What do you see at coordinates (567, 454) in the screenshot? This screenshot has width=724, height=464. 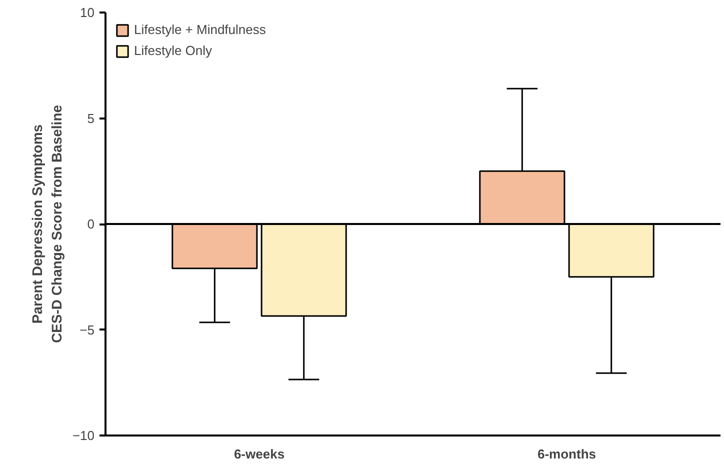 I see `x-tick-label: 6-months` at bounding box center [567, 454].